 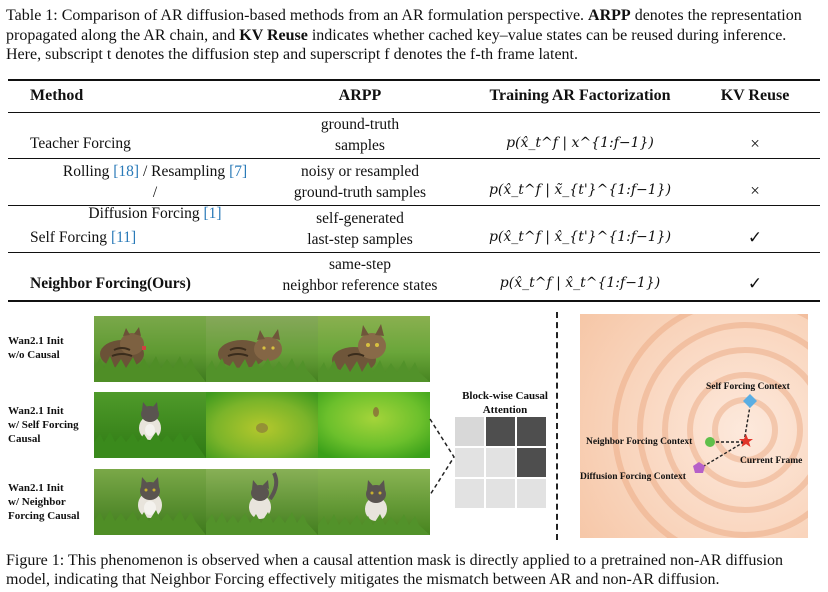 What do you see at coordinates (755, 95) in the screenshot?
I see `header-kv-reuse: KV Reuse` at bounding box center [755, 95].